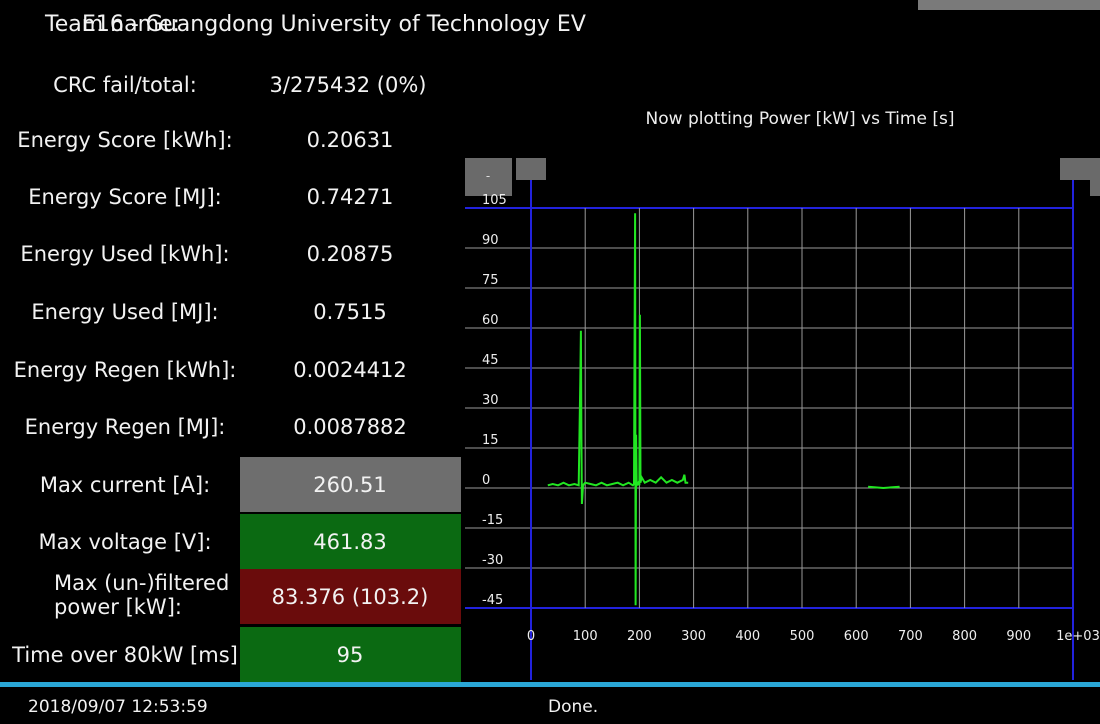 The width and height of the screenshot is (1100, 724). What do you see at coordinates (910, 636) in the screenshot?
I see `x-tick-label: 700` at bounding box center [910, 636].